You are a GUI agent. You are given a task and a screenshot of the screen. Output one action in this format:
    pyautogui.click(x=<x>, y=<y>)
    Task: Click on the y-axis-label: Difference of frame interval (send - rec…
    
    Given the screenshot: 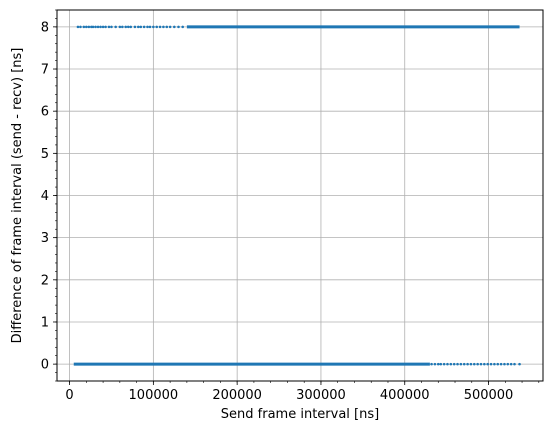 What is the action you would take?
    pyautogui.click(x=17, y=196)
    